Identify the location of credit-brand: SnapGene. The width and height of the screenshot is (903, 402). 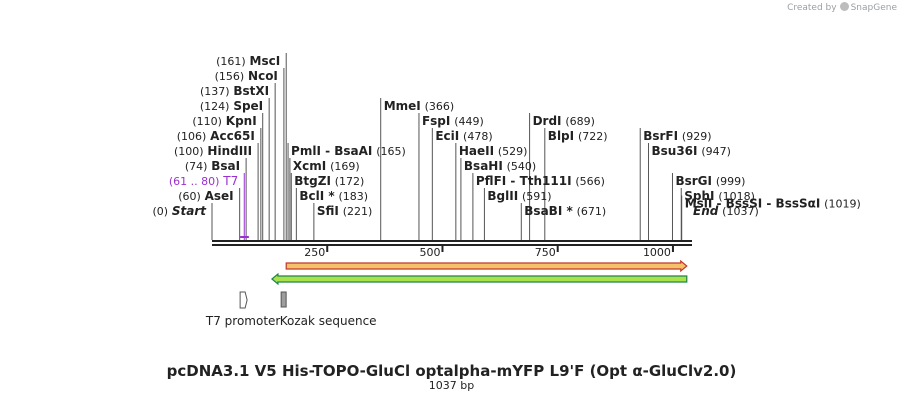
(873, 8).